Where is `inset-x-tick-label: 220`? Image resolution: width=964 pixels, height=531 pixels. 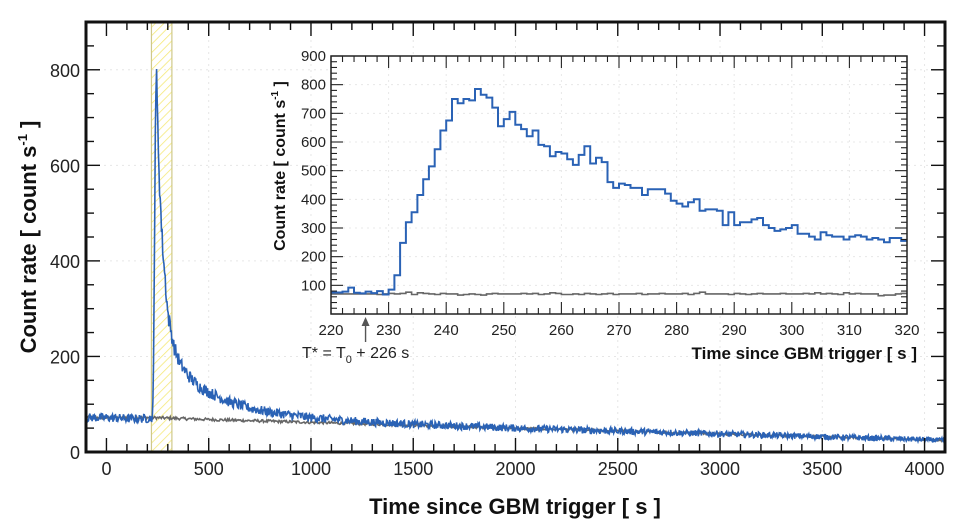
inset-x-tick-label: 220 is located at coordinates (330, 330).